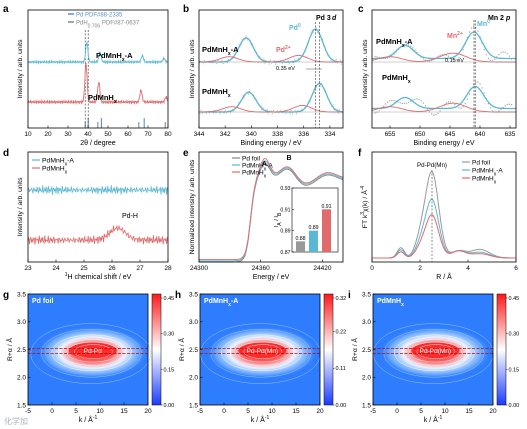  Describe the element at coordinates (16, 421) in the screenshot. I see `watermark-text: 化学加` at that location.